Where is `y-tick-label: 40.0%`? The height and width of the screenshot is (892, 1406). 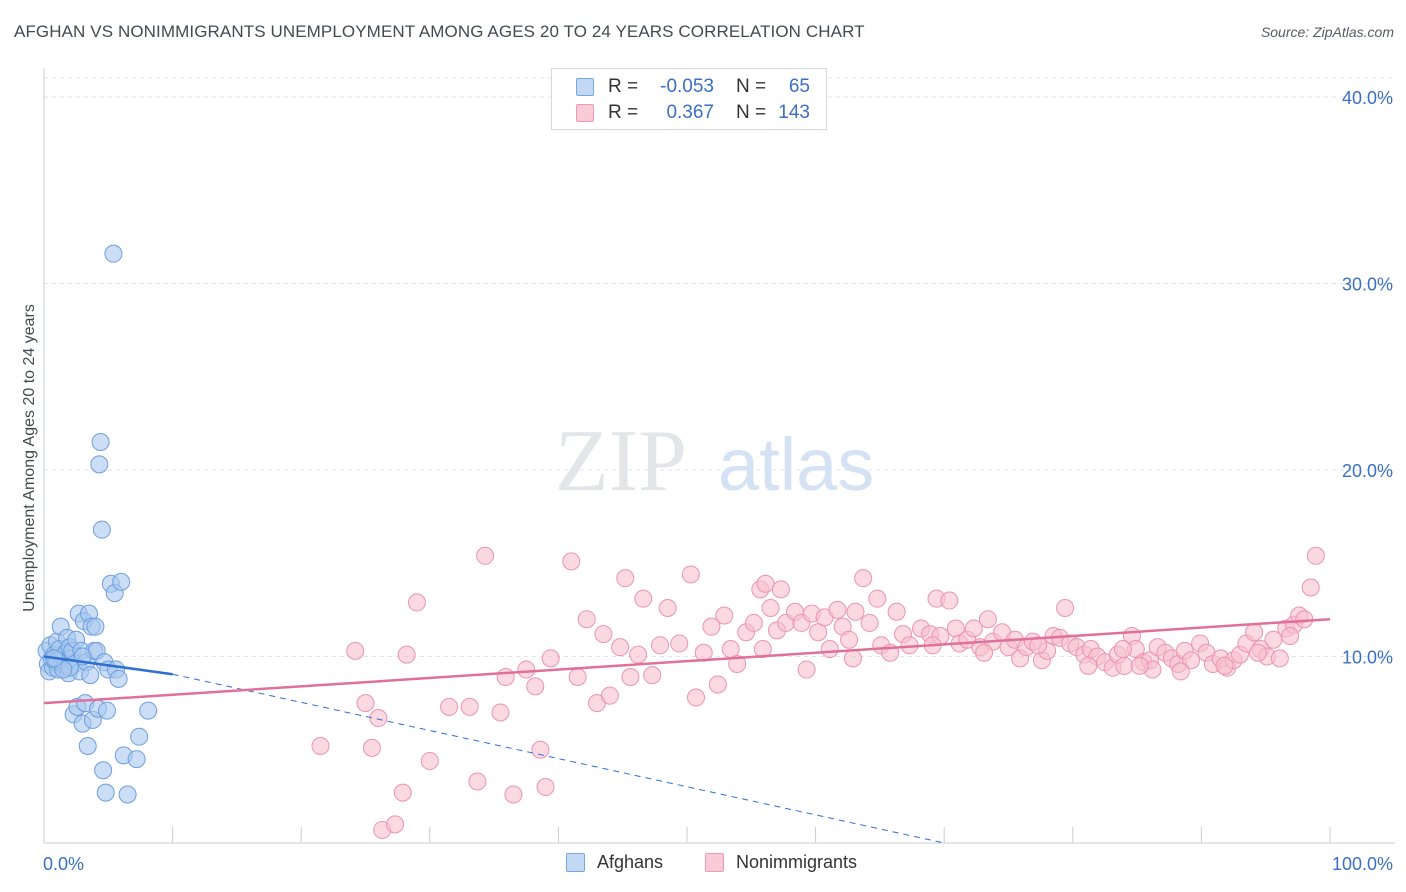 y-tick-label: 40.0% is located at coordinates (1367, 98).